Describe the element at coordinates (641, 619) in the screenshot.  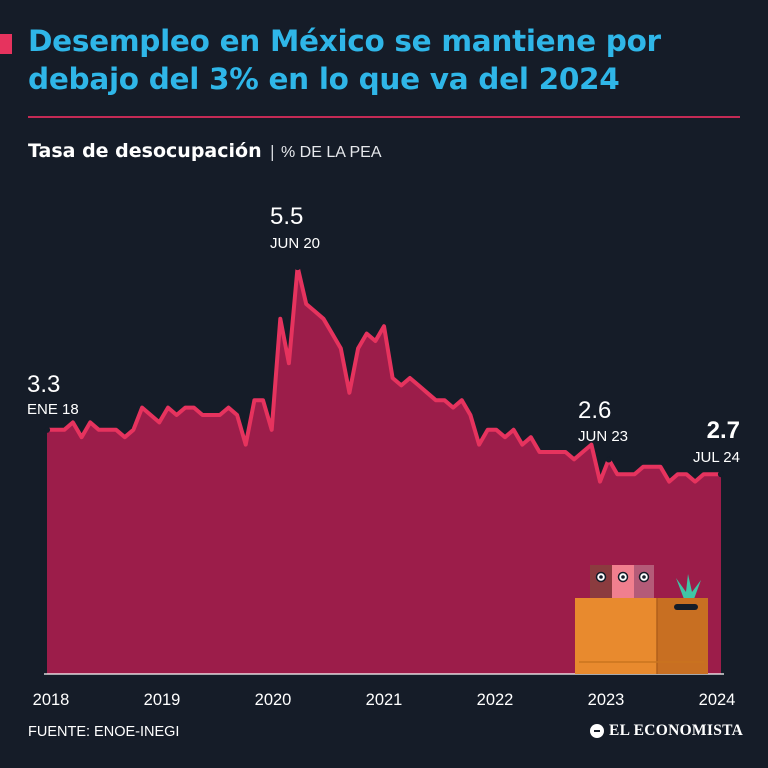
I see `box-illustration` at that location.